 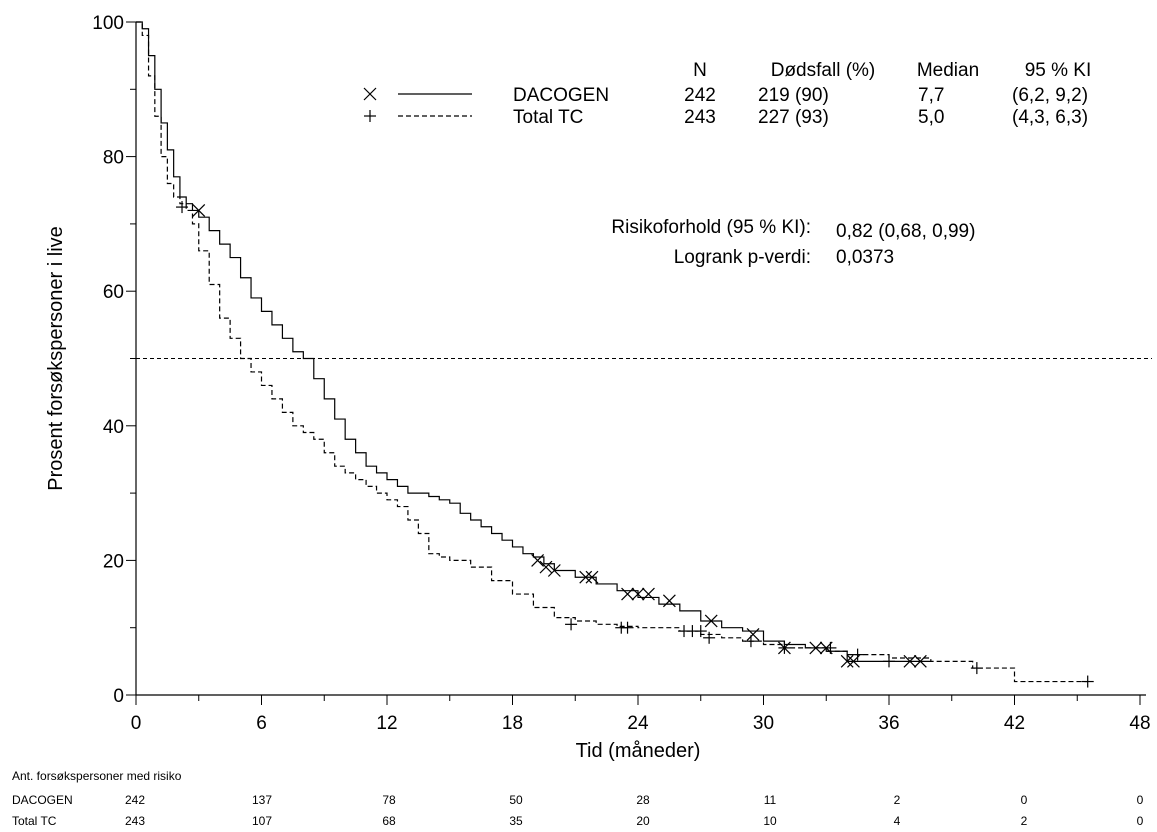 I want to click on y-tick-label: 20, so click(x=113, y=561).